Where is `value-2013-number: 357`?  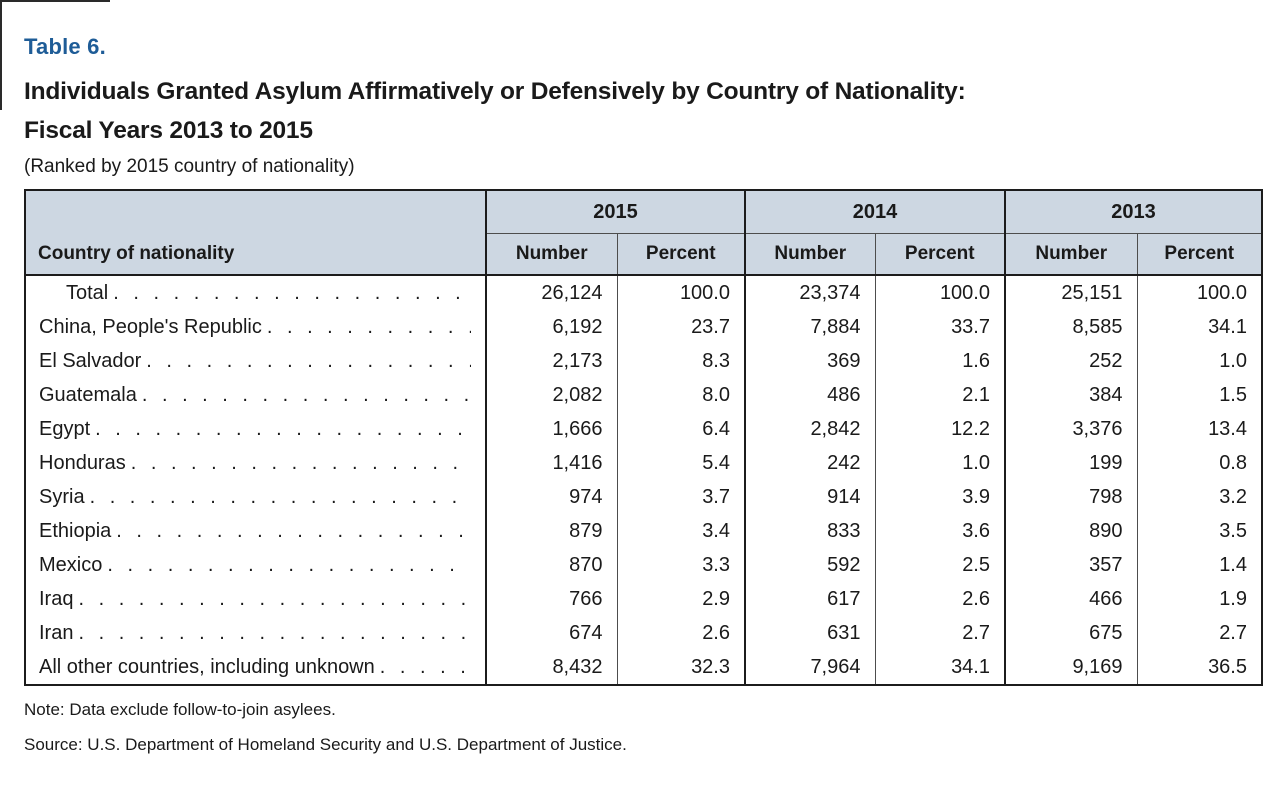 value-2013-number: 357 is located at coordinates (1070, 565).